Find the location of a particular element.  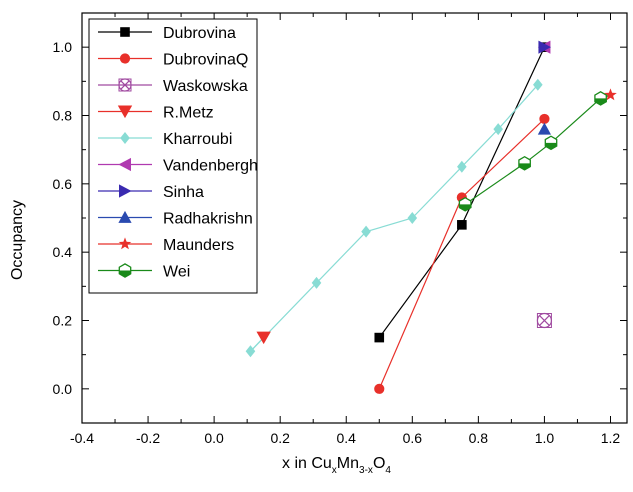

legend-label: Waskowska is located at coordinates (205, 86).